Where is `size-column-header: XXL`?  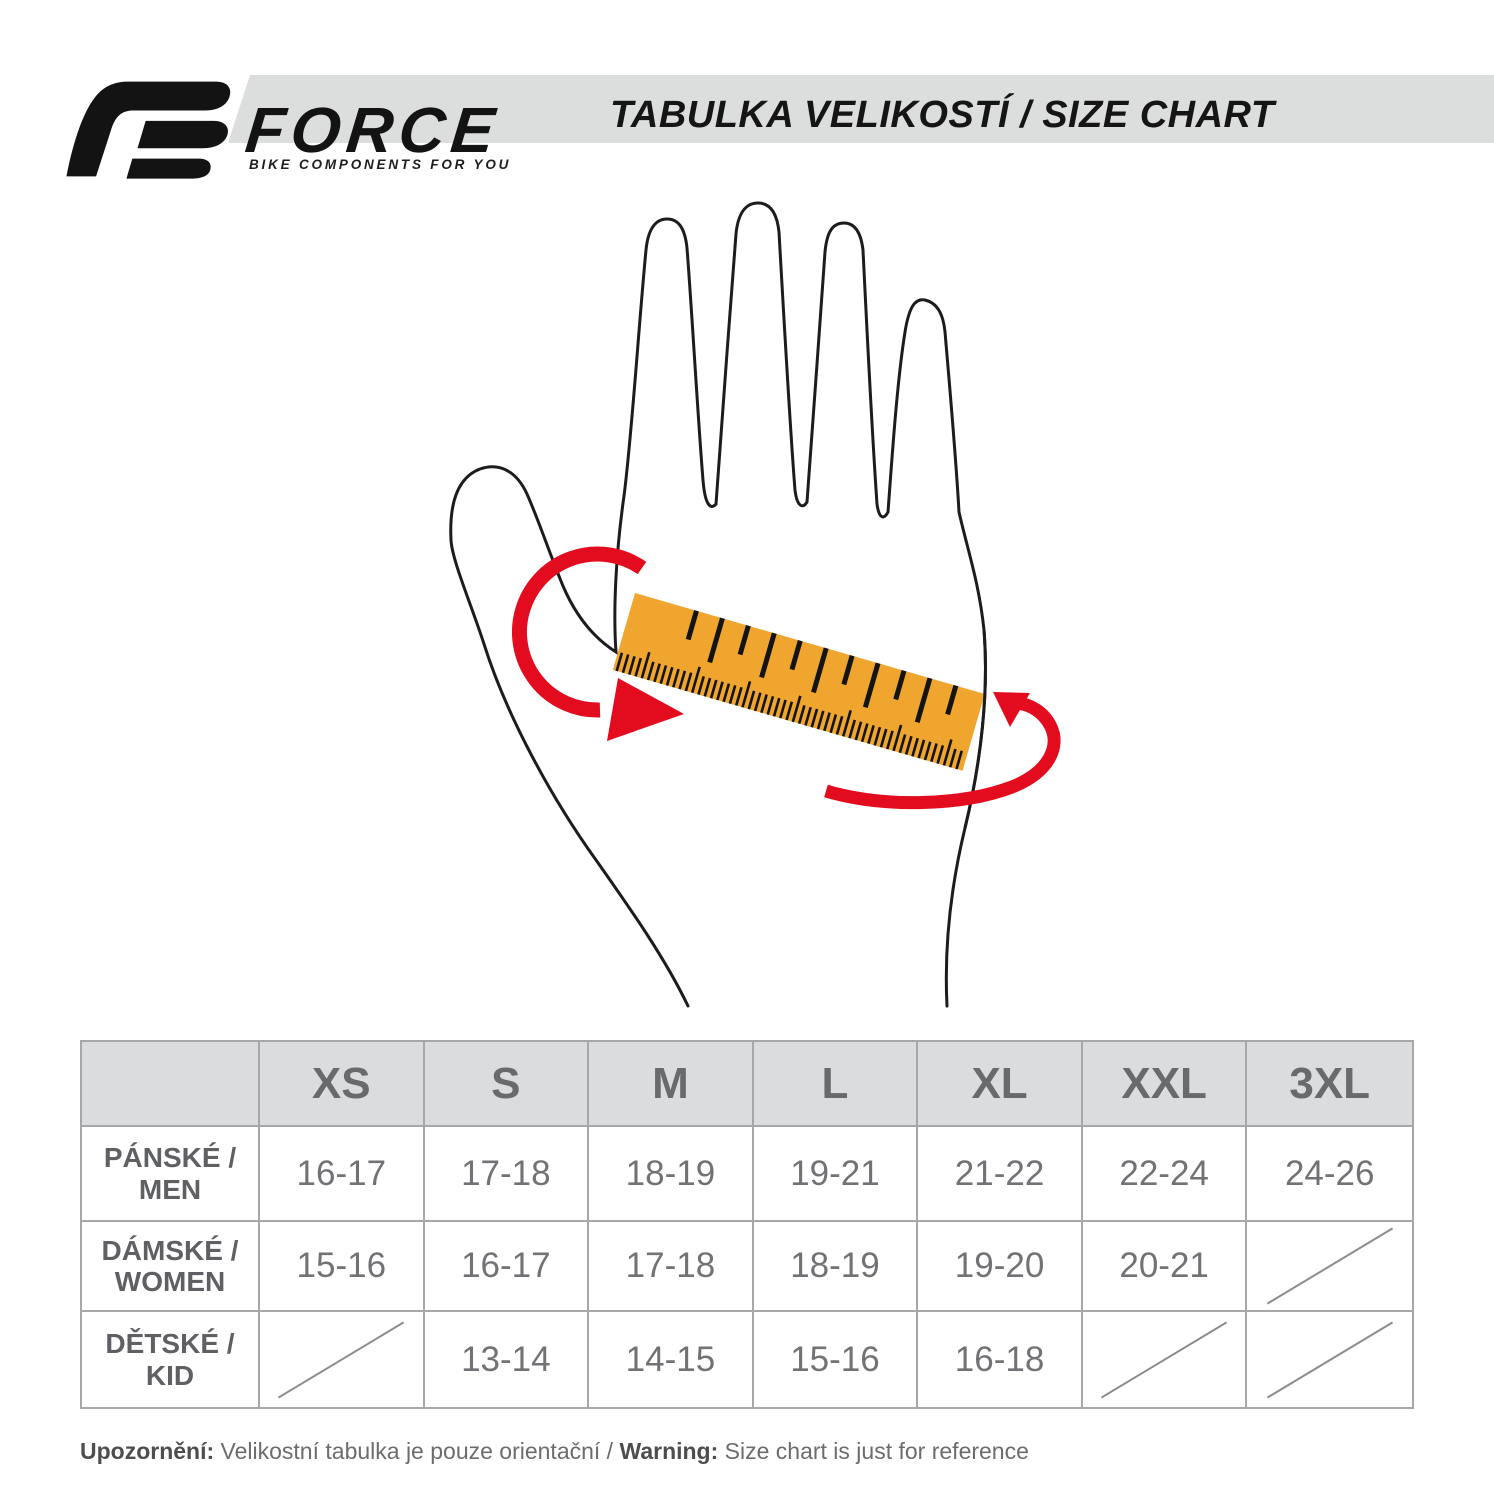
size-column-header: XXL is located at coordinates (1165, 1084).